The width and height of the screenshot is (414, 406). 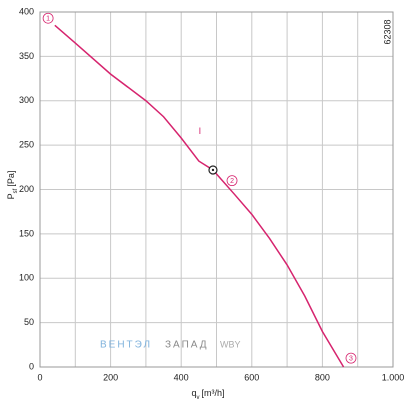 What do you see at coordinates (187, 345) in the screenshot?
I see `watermark: ЗАПАД` at bounding box center [187, 345].